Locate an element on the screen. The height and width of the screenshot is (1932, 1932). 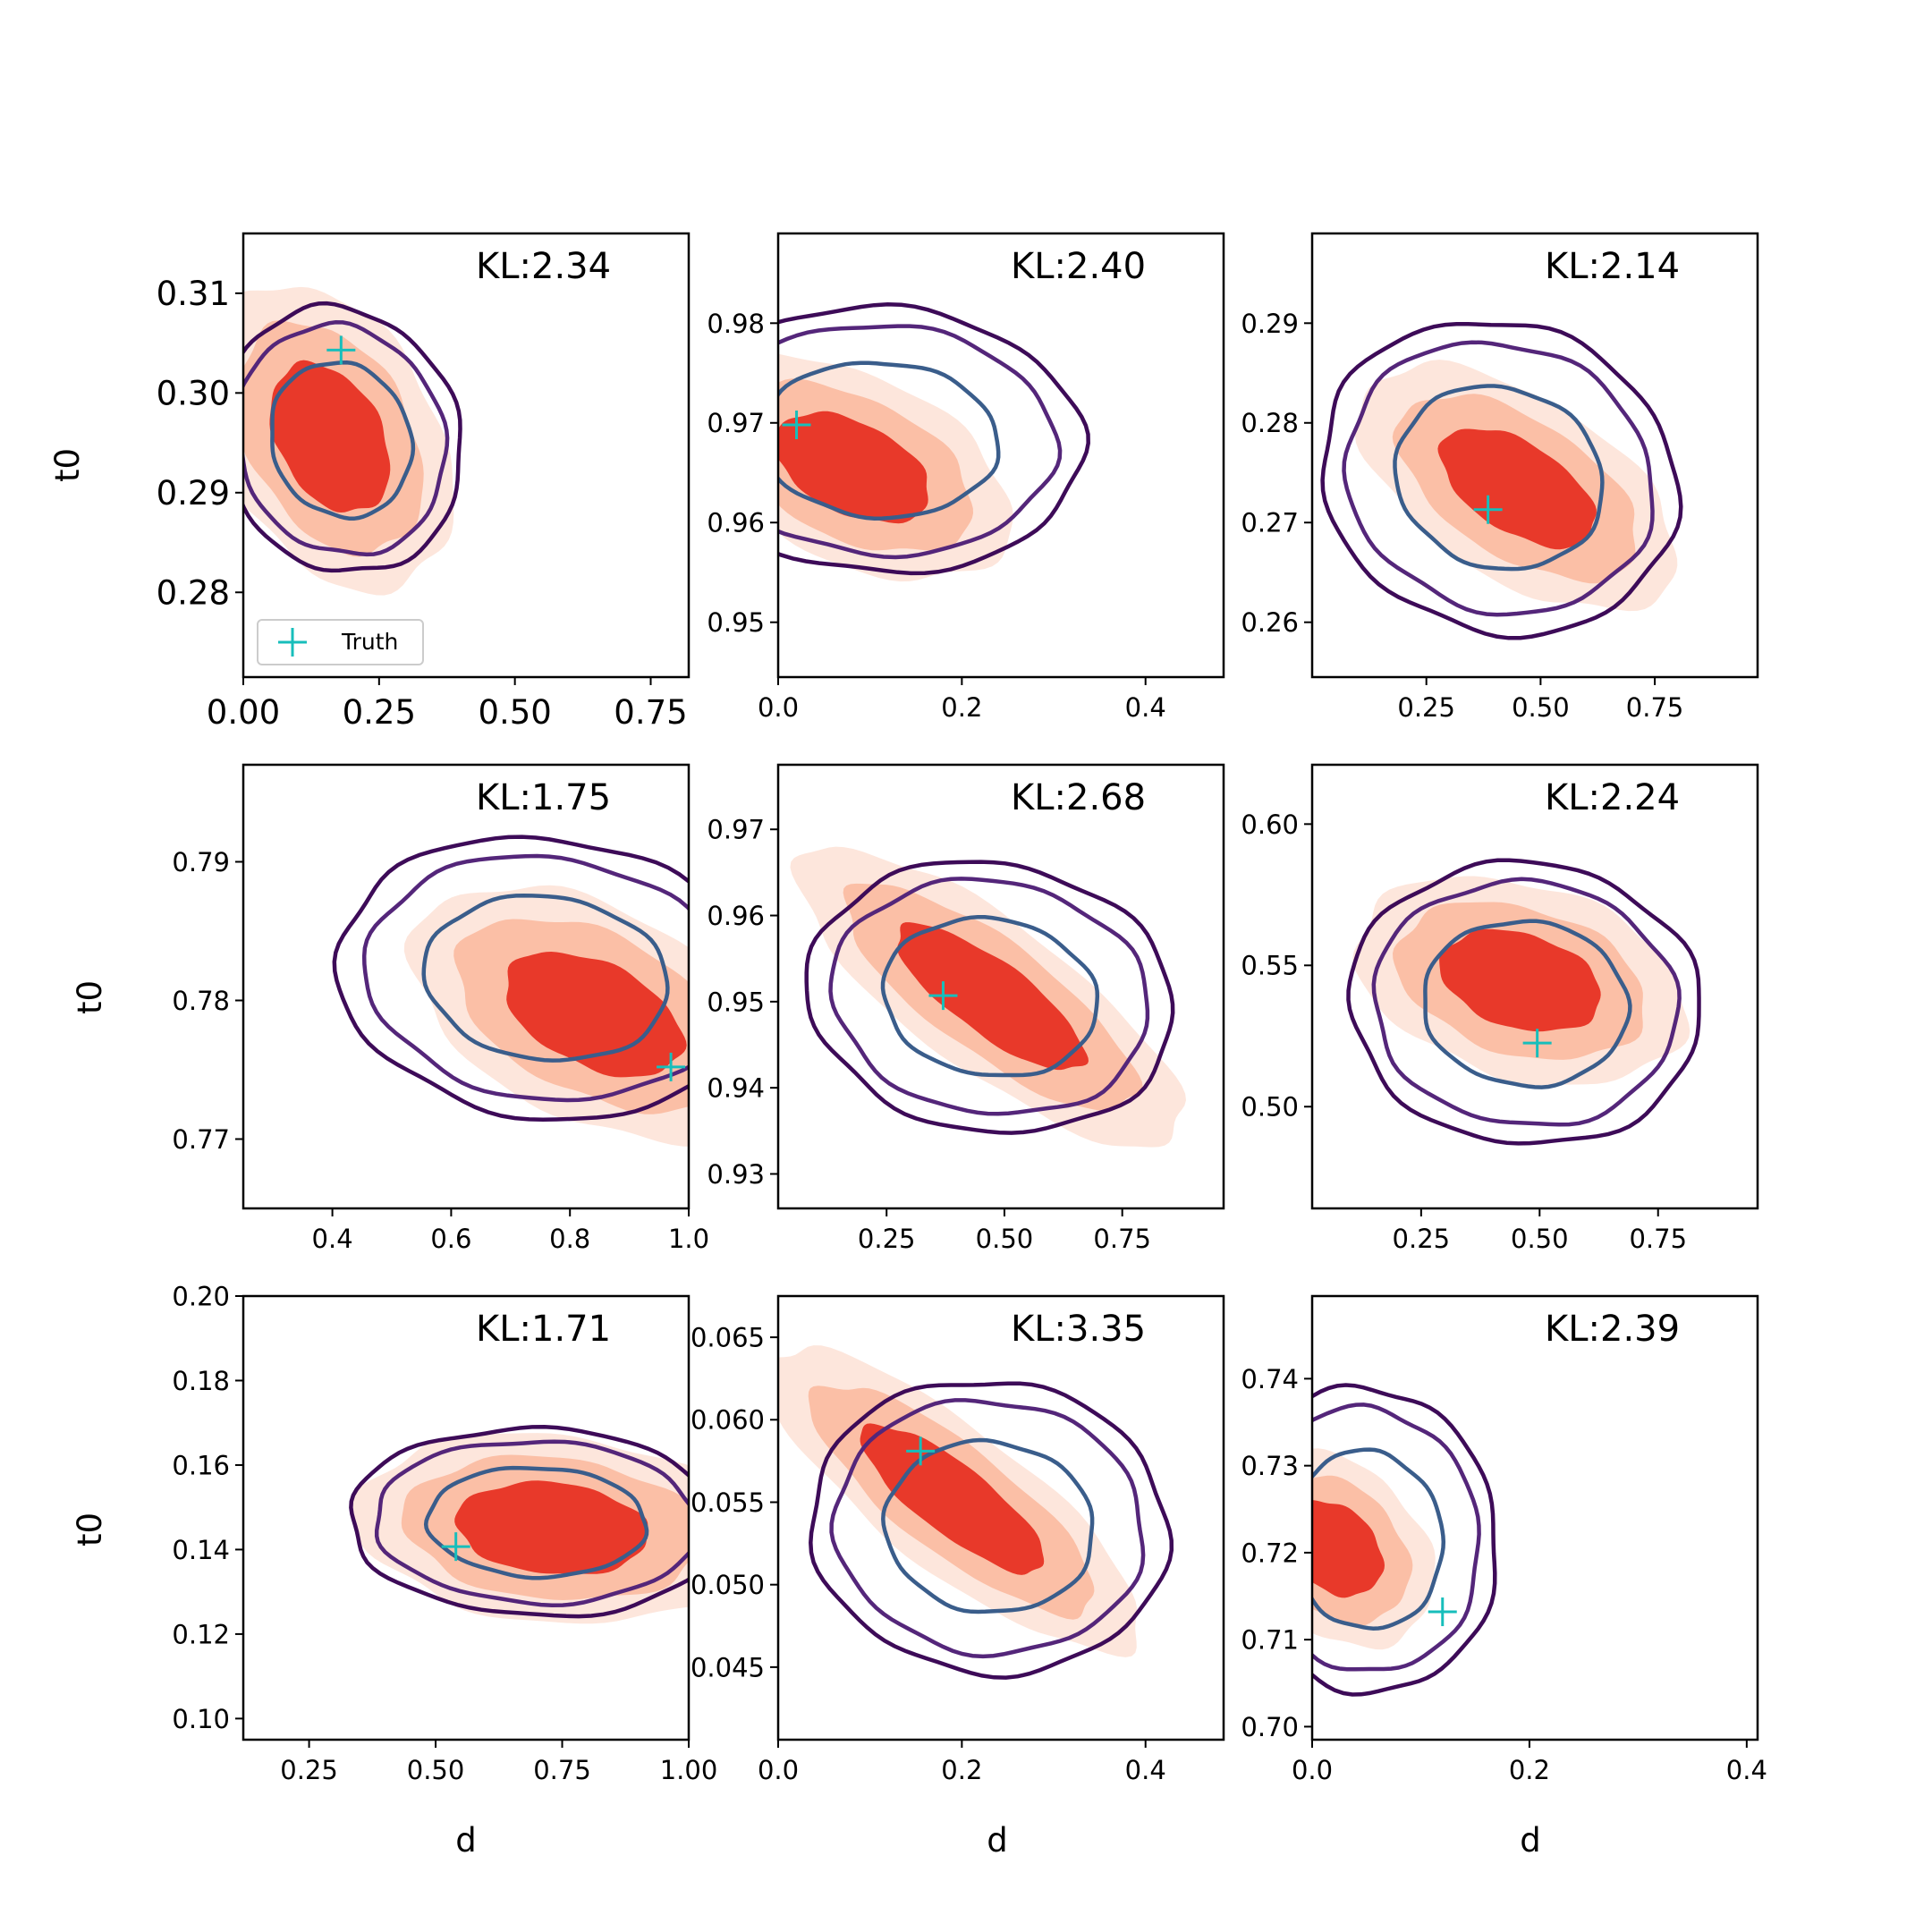
kl-annotation: KL:2.14 is located at coordinates (1612, 266).